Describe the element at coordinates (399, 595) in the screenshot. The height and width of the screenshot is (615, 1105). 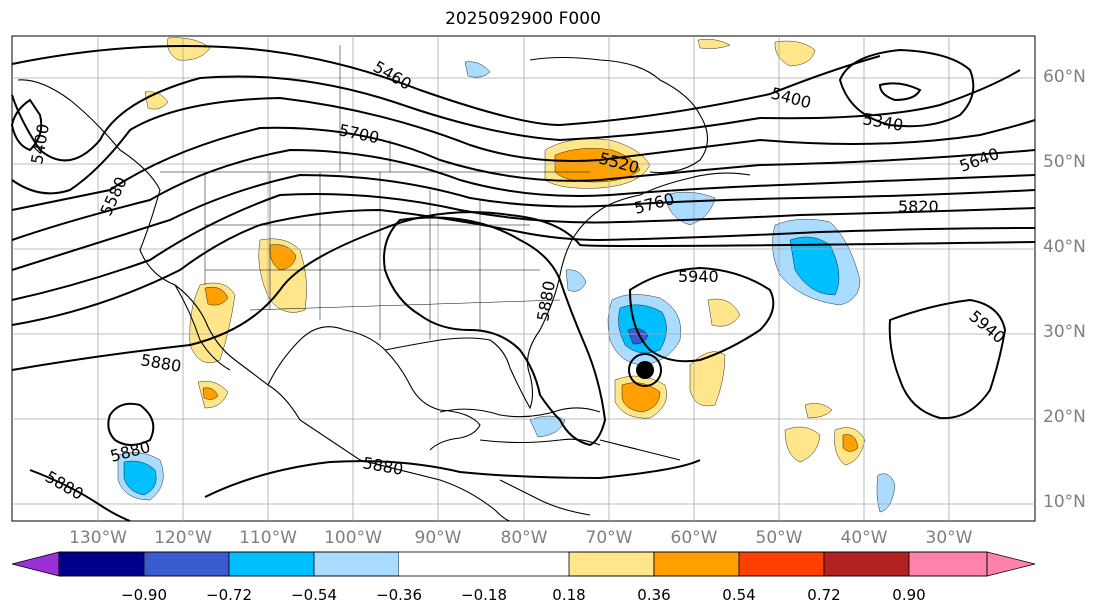
I see `colorbar-tick-label: −0.36` at that location.